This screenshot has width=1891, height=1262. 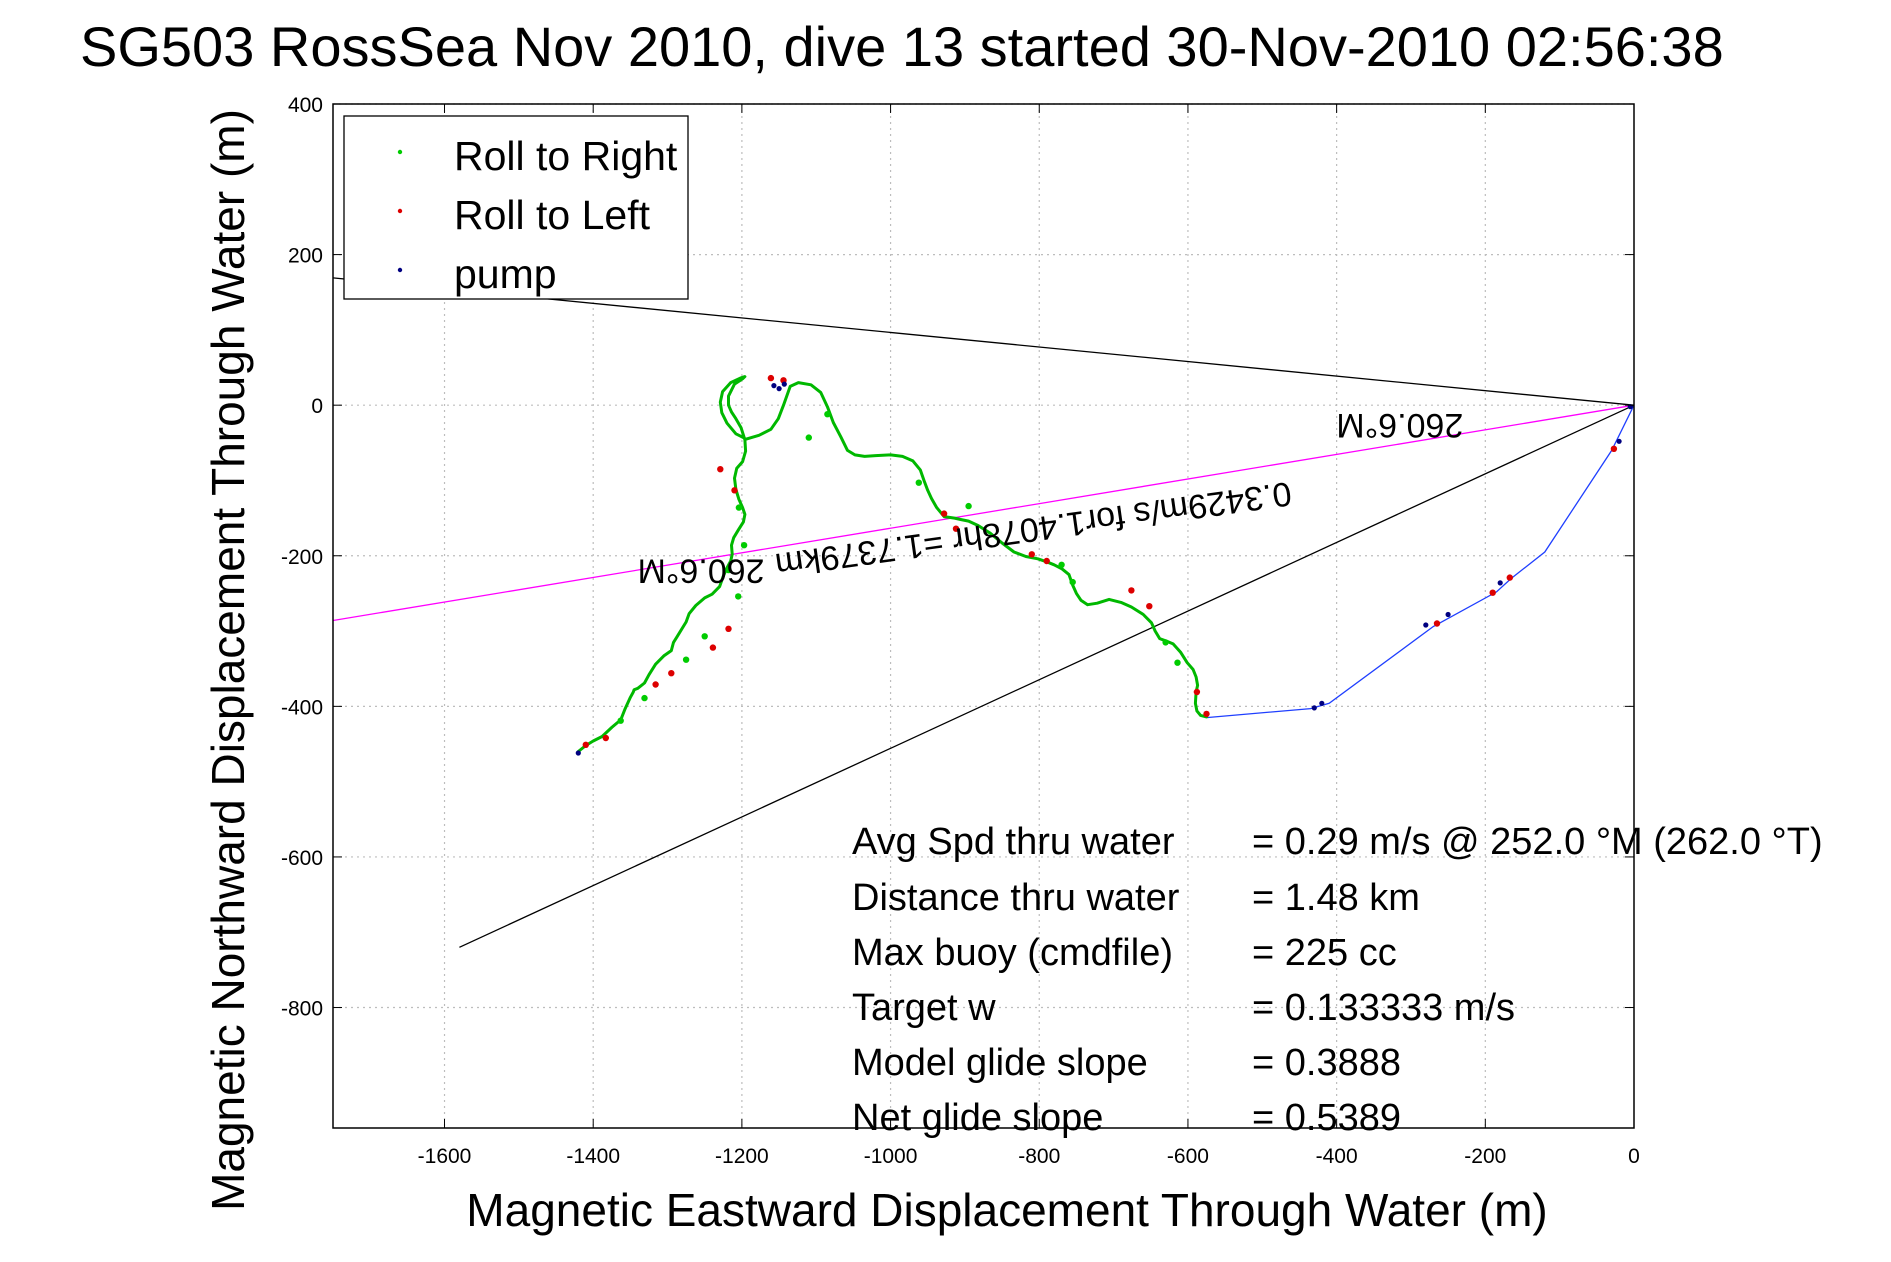 I want to click on x-tick-label: -1400, so click(x=593, y=1156).